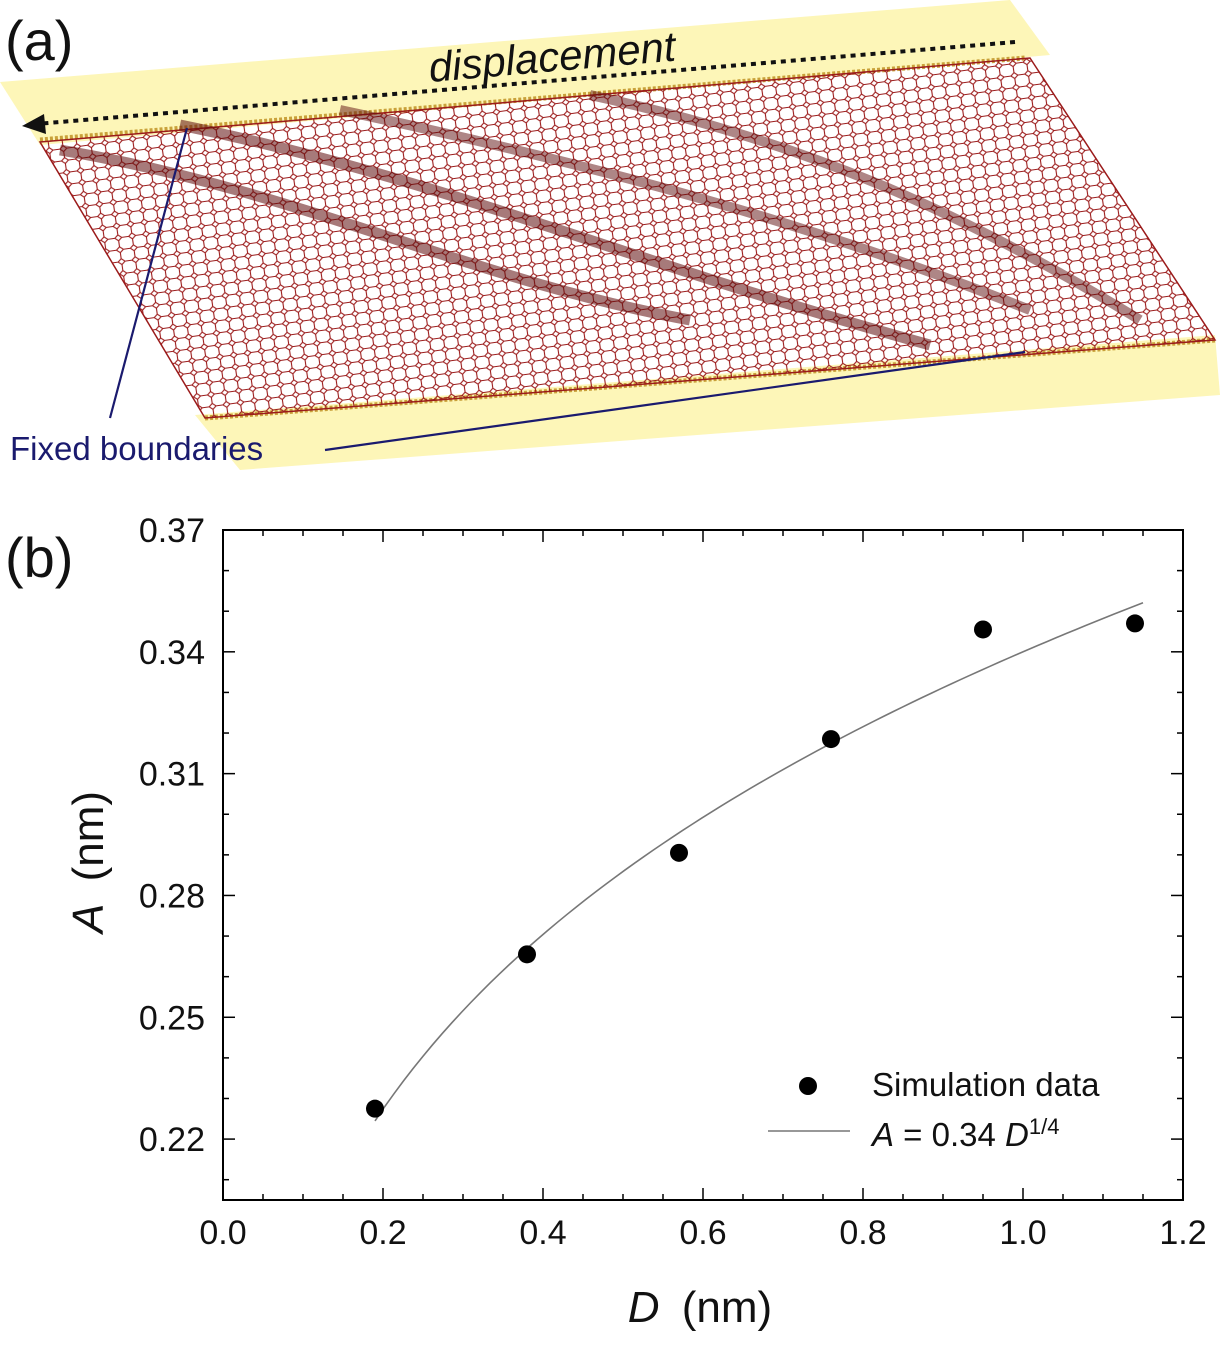 The image size is (1220, 1349). I want to click on legend-points-label: Simulation data, so click(986, 1084).